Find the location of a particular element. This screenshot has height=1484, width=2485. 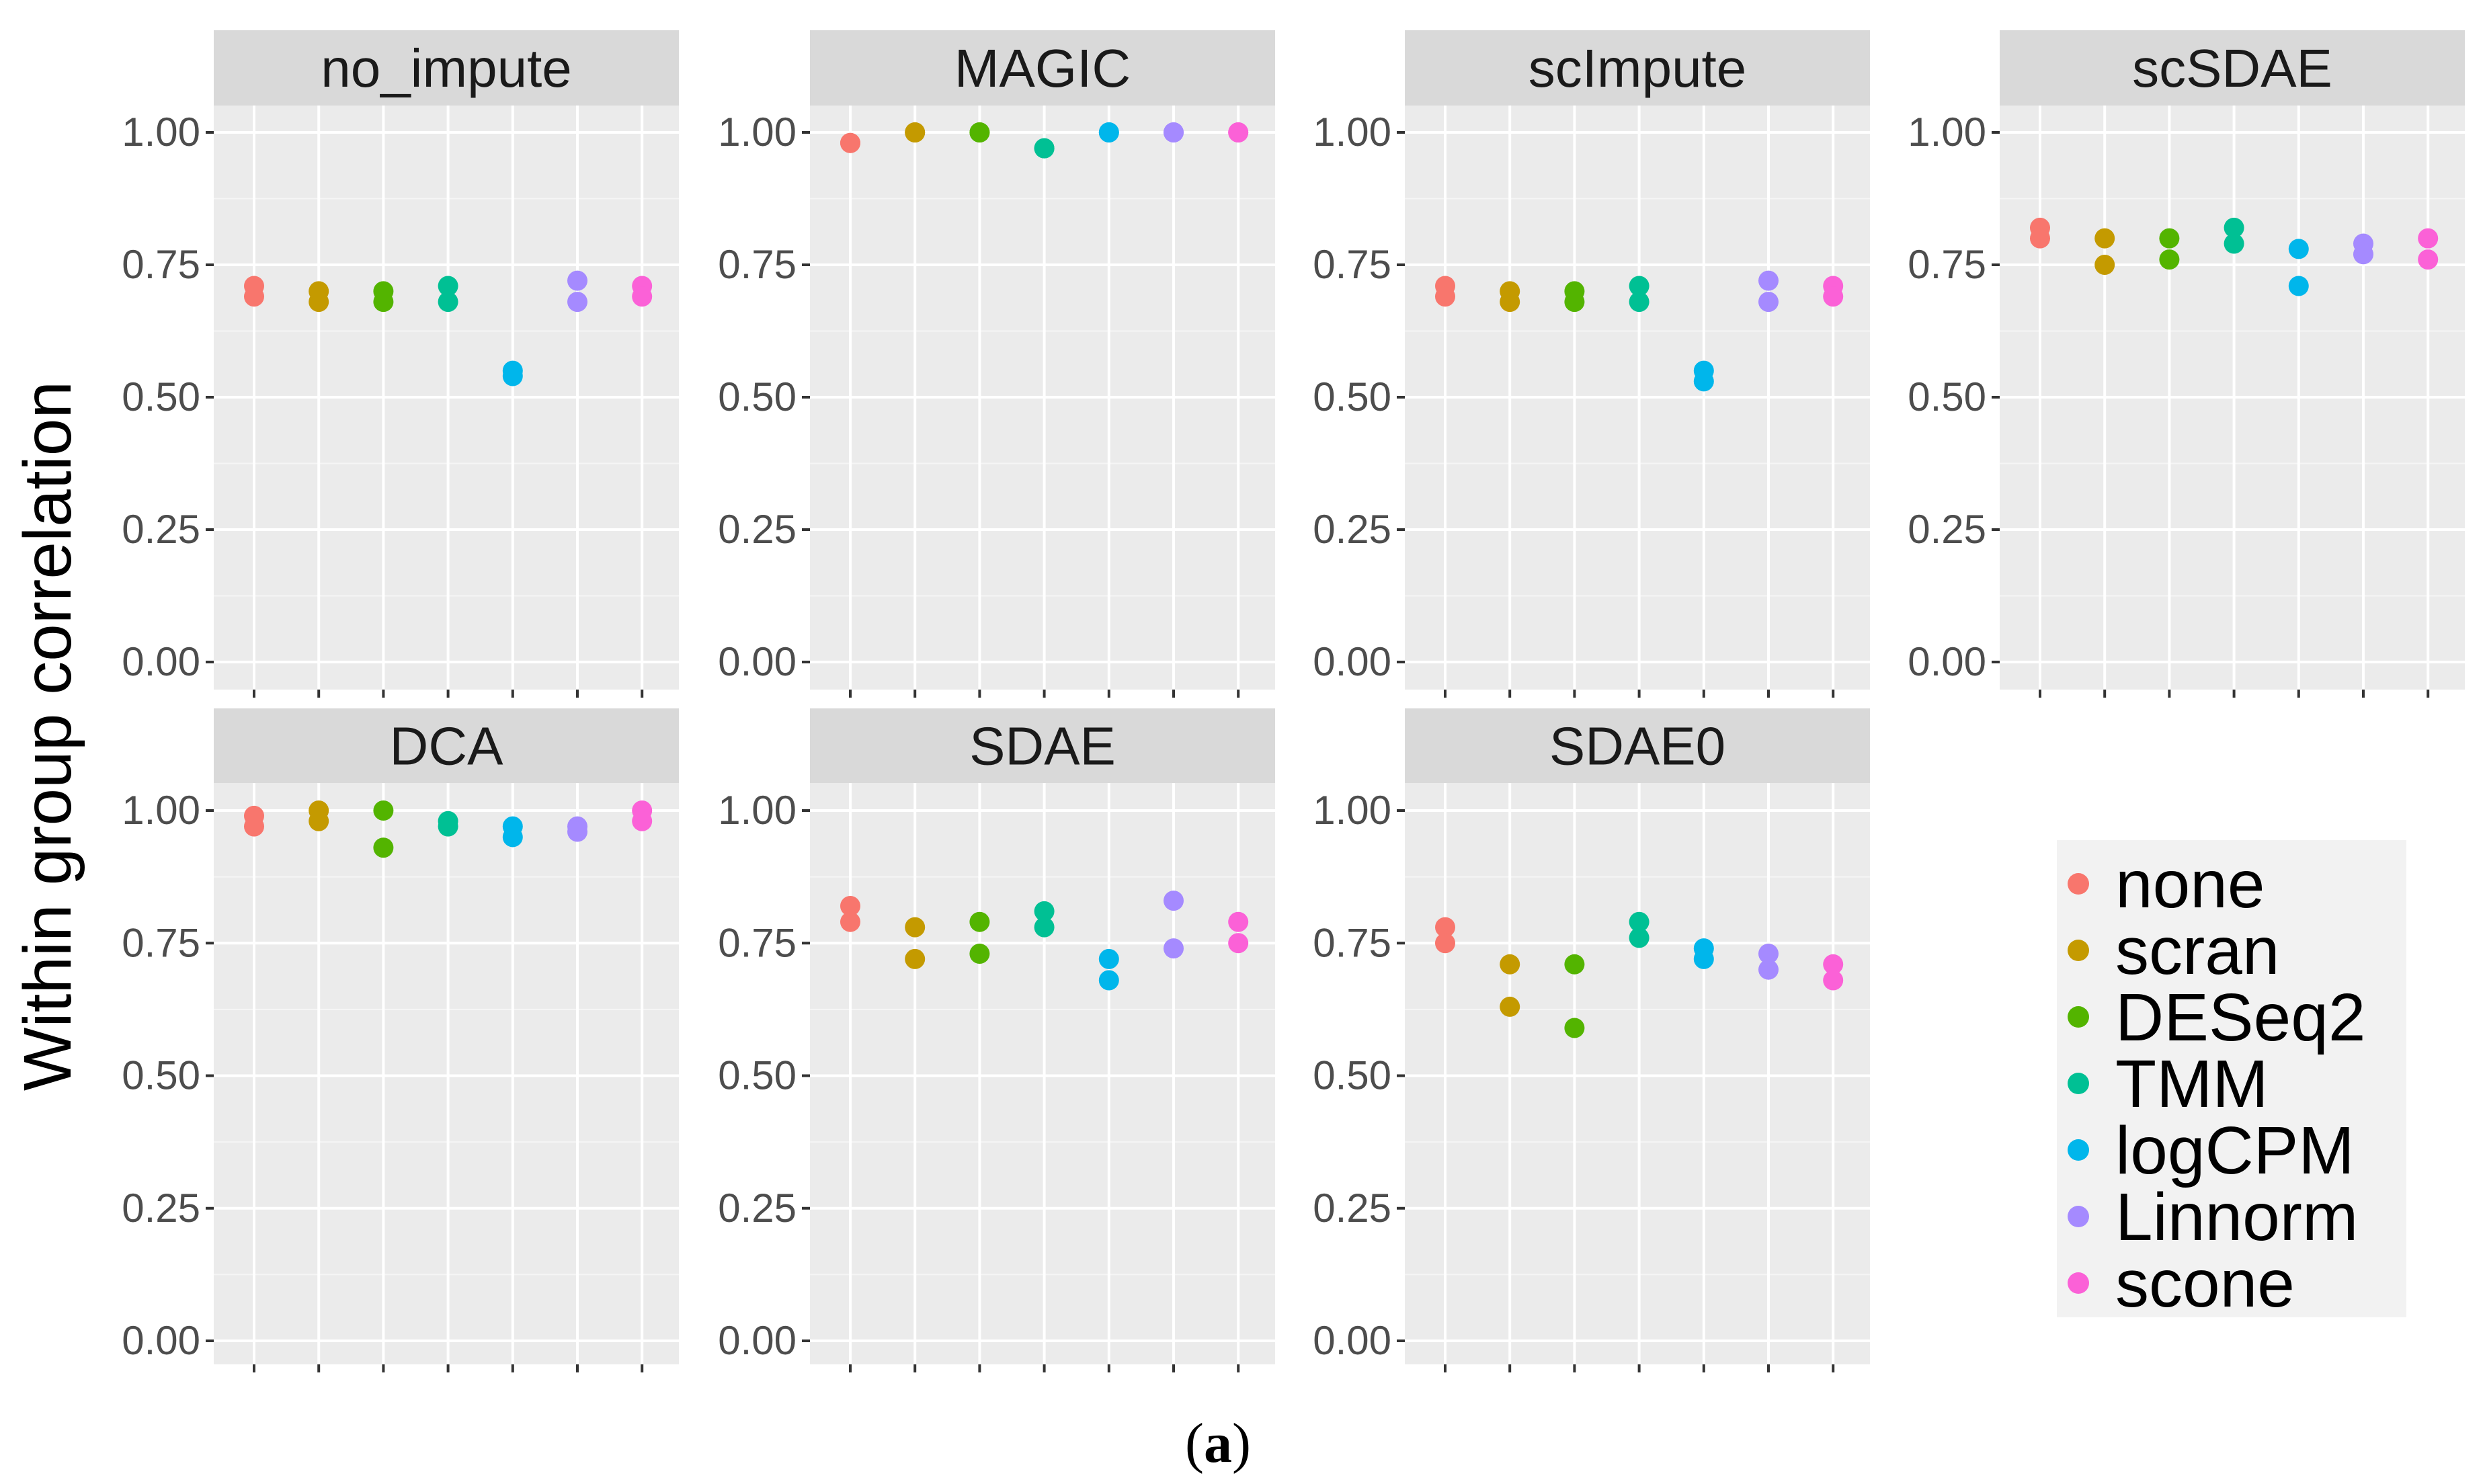

panel-sdae0: SDAE0 0.00 0.25 0.50 0.75 1.00 is located at coordinates (1591, 1040).